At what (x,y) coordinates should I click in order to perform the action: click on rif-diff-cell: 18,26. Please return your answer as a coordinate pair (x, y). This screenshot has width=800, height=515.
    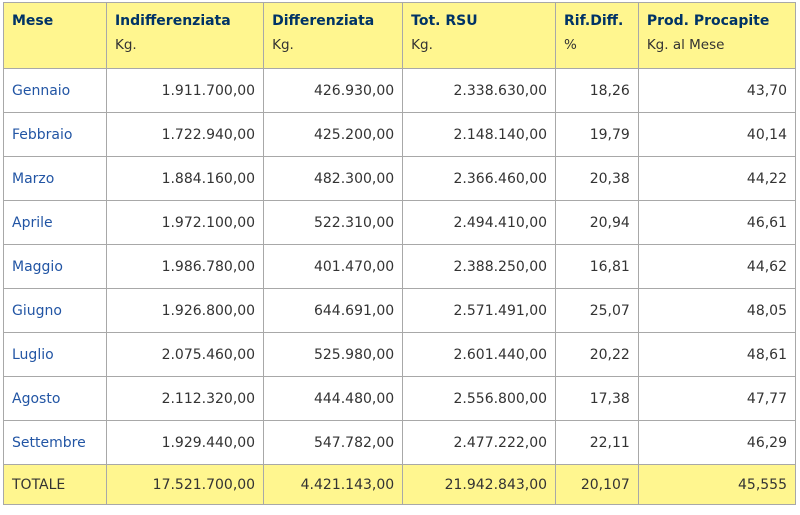
    Looking at the image, I should click on (597, 90).